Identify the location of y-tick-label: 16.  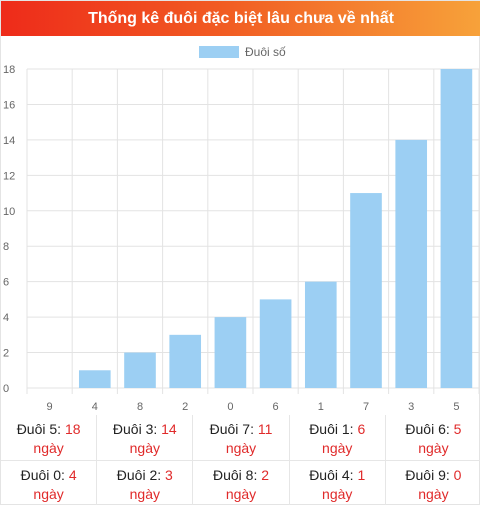
(9, 105).